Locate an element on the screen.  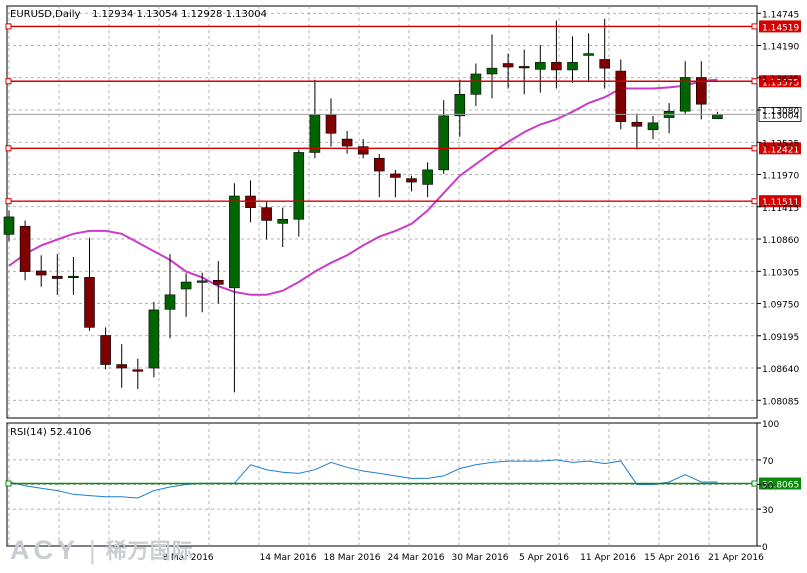
rsi-level-label-bg is located at coordinates (780, 483).